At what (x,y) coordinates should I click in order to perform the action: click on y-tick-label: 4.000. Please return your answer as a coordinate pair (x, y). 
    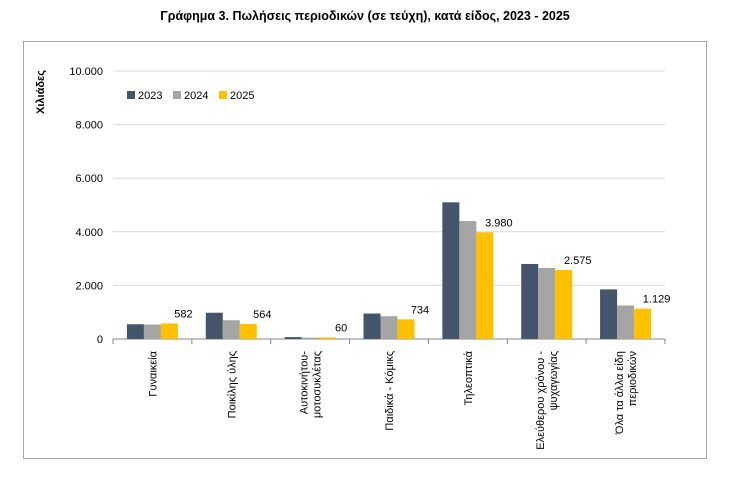
    Looking at the image, I should click on (89, 233).